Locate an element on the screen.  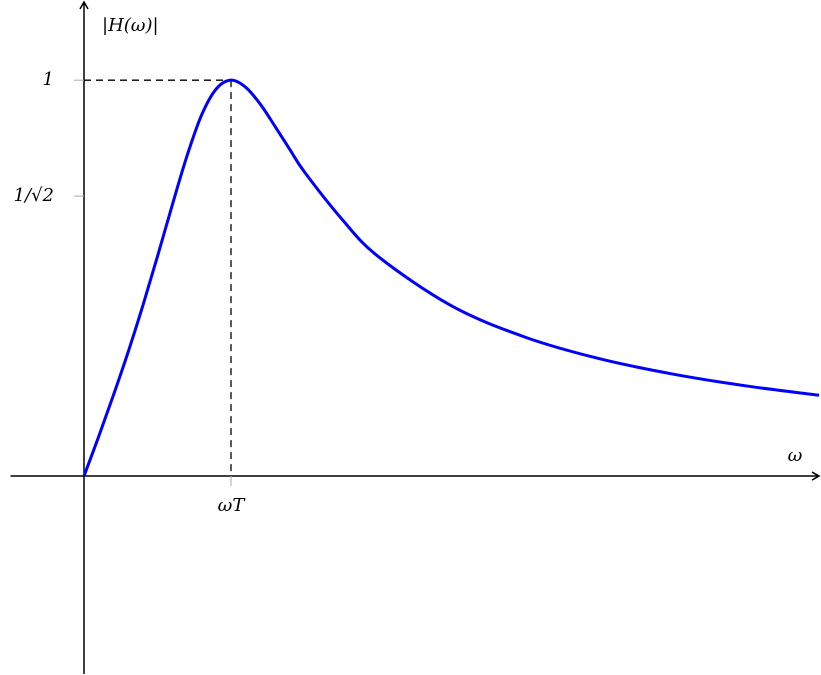
x-axis-label: ω is located at coordinates (795, 455).